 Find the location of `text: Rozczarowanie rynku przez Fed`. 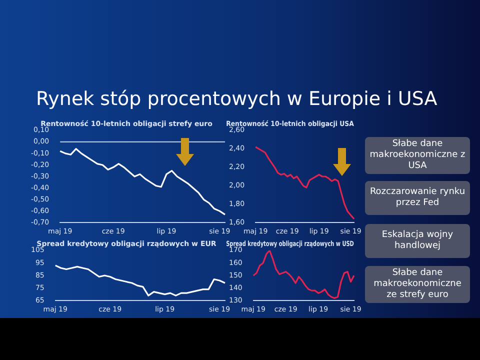

text: Rozczarowanie rynku przez Fed is located at coordinates (417, 198).